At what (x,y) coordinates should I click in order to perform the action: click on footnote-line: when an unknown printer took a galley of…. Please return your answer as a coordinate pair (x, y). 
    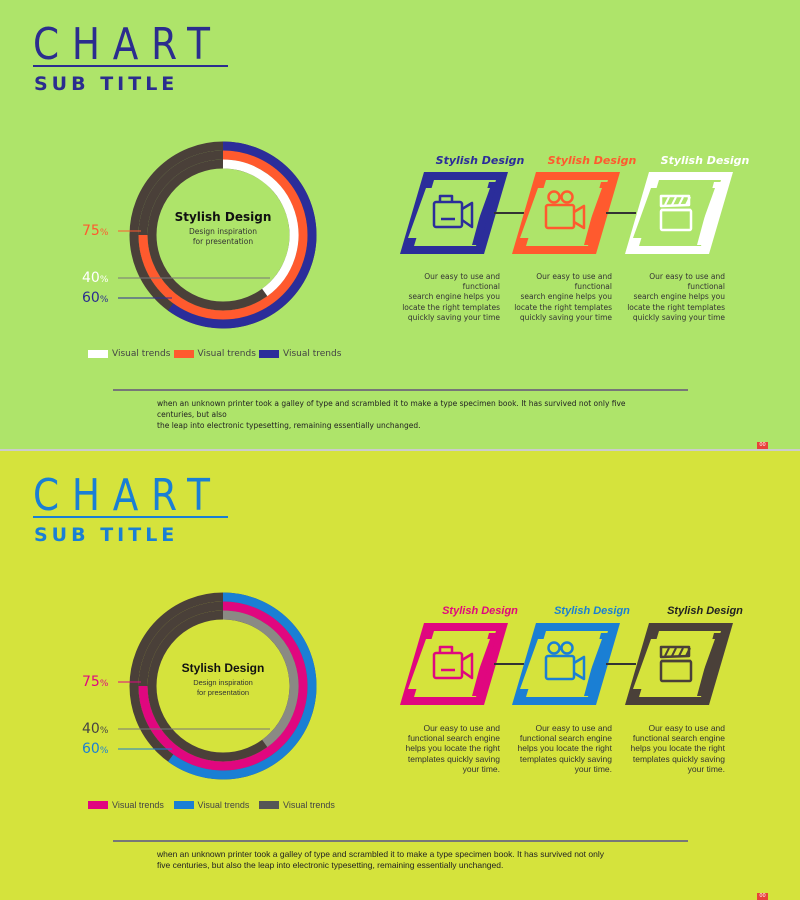
    Looking at the image, I should click on (380, 854).